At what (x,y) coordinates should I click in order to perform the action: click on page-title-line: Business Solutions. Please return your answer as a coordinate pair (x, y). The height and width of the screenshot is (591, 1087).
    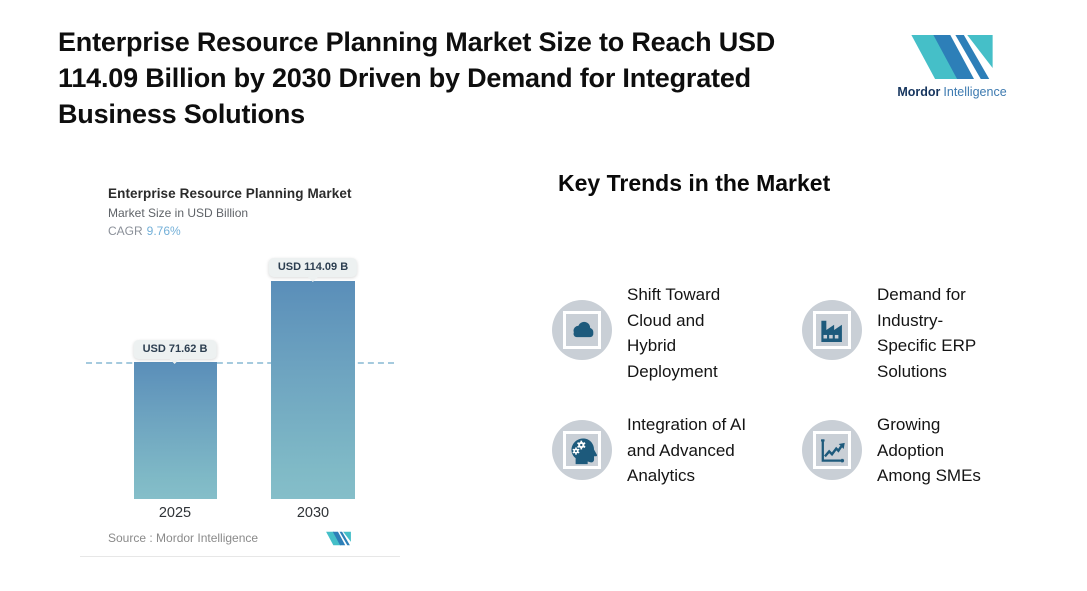
    Looking at the image, I should click on (181, 114).